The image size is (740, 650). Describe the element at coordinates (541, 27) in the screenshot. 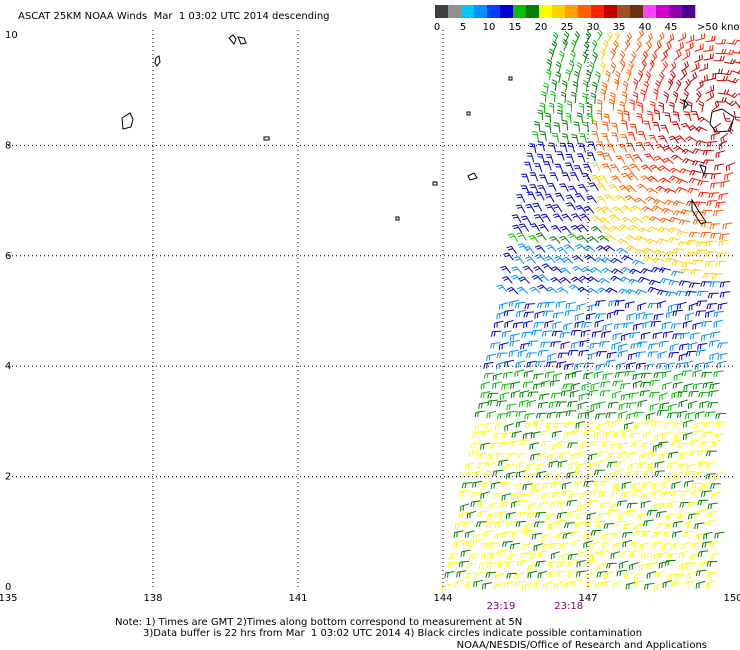

I see `colorbar-label: 20` at that location.